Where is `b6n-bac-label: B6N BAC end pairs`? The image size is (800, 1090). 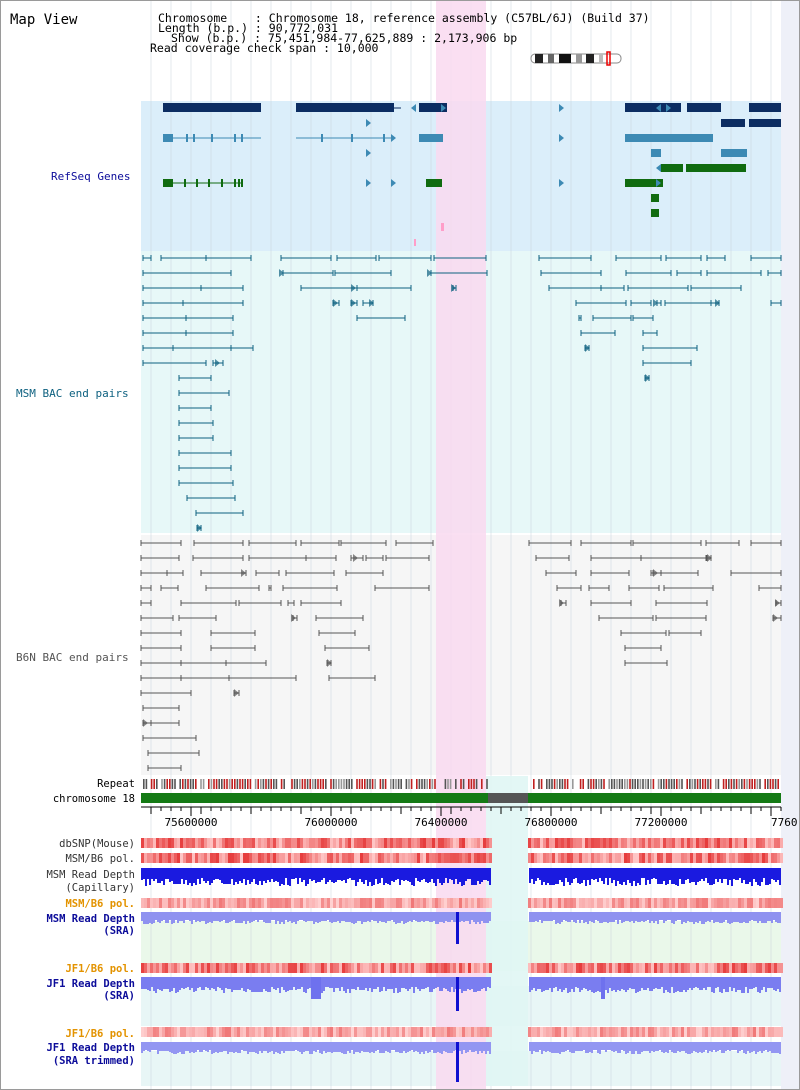
b6n-bac-label: B6N BAC end pairs is located at coordinates (72, 657).